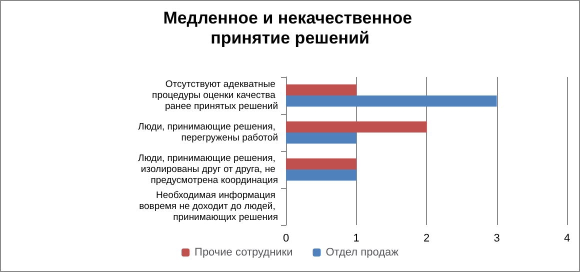 This screenshot has height=272, width=580. I want to click on y-tick-label: Отсутствуют адекватные процедуры оценки качества ранее принятых решений, so click(215, 95).